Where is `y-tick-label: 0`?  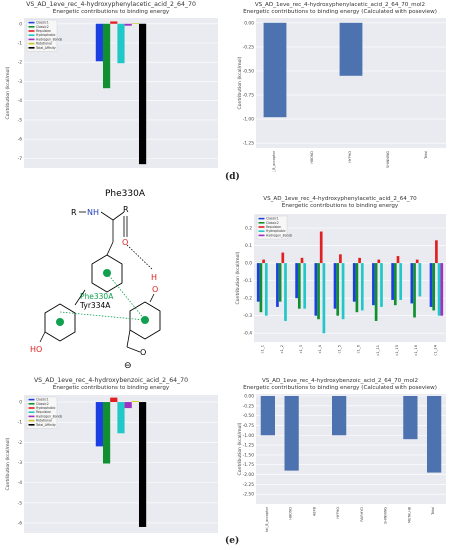 y-tick-label: 0 is located at coordinates (20, 403).